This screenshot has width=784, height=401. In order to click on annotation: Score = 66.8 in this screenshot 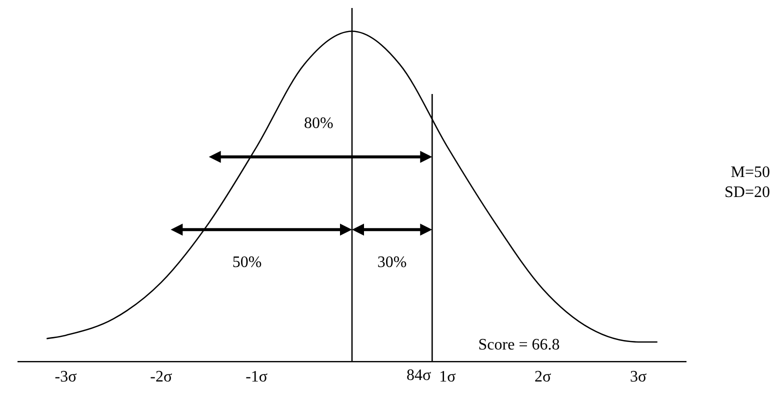, I will do `click(519, 345)`.